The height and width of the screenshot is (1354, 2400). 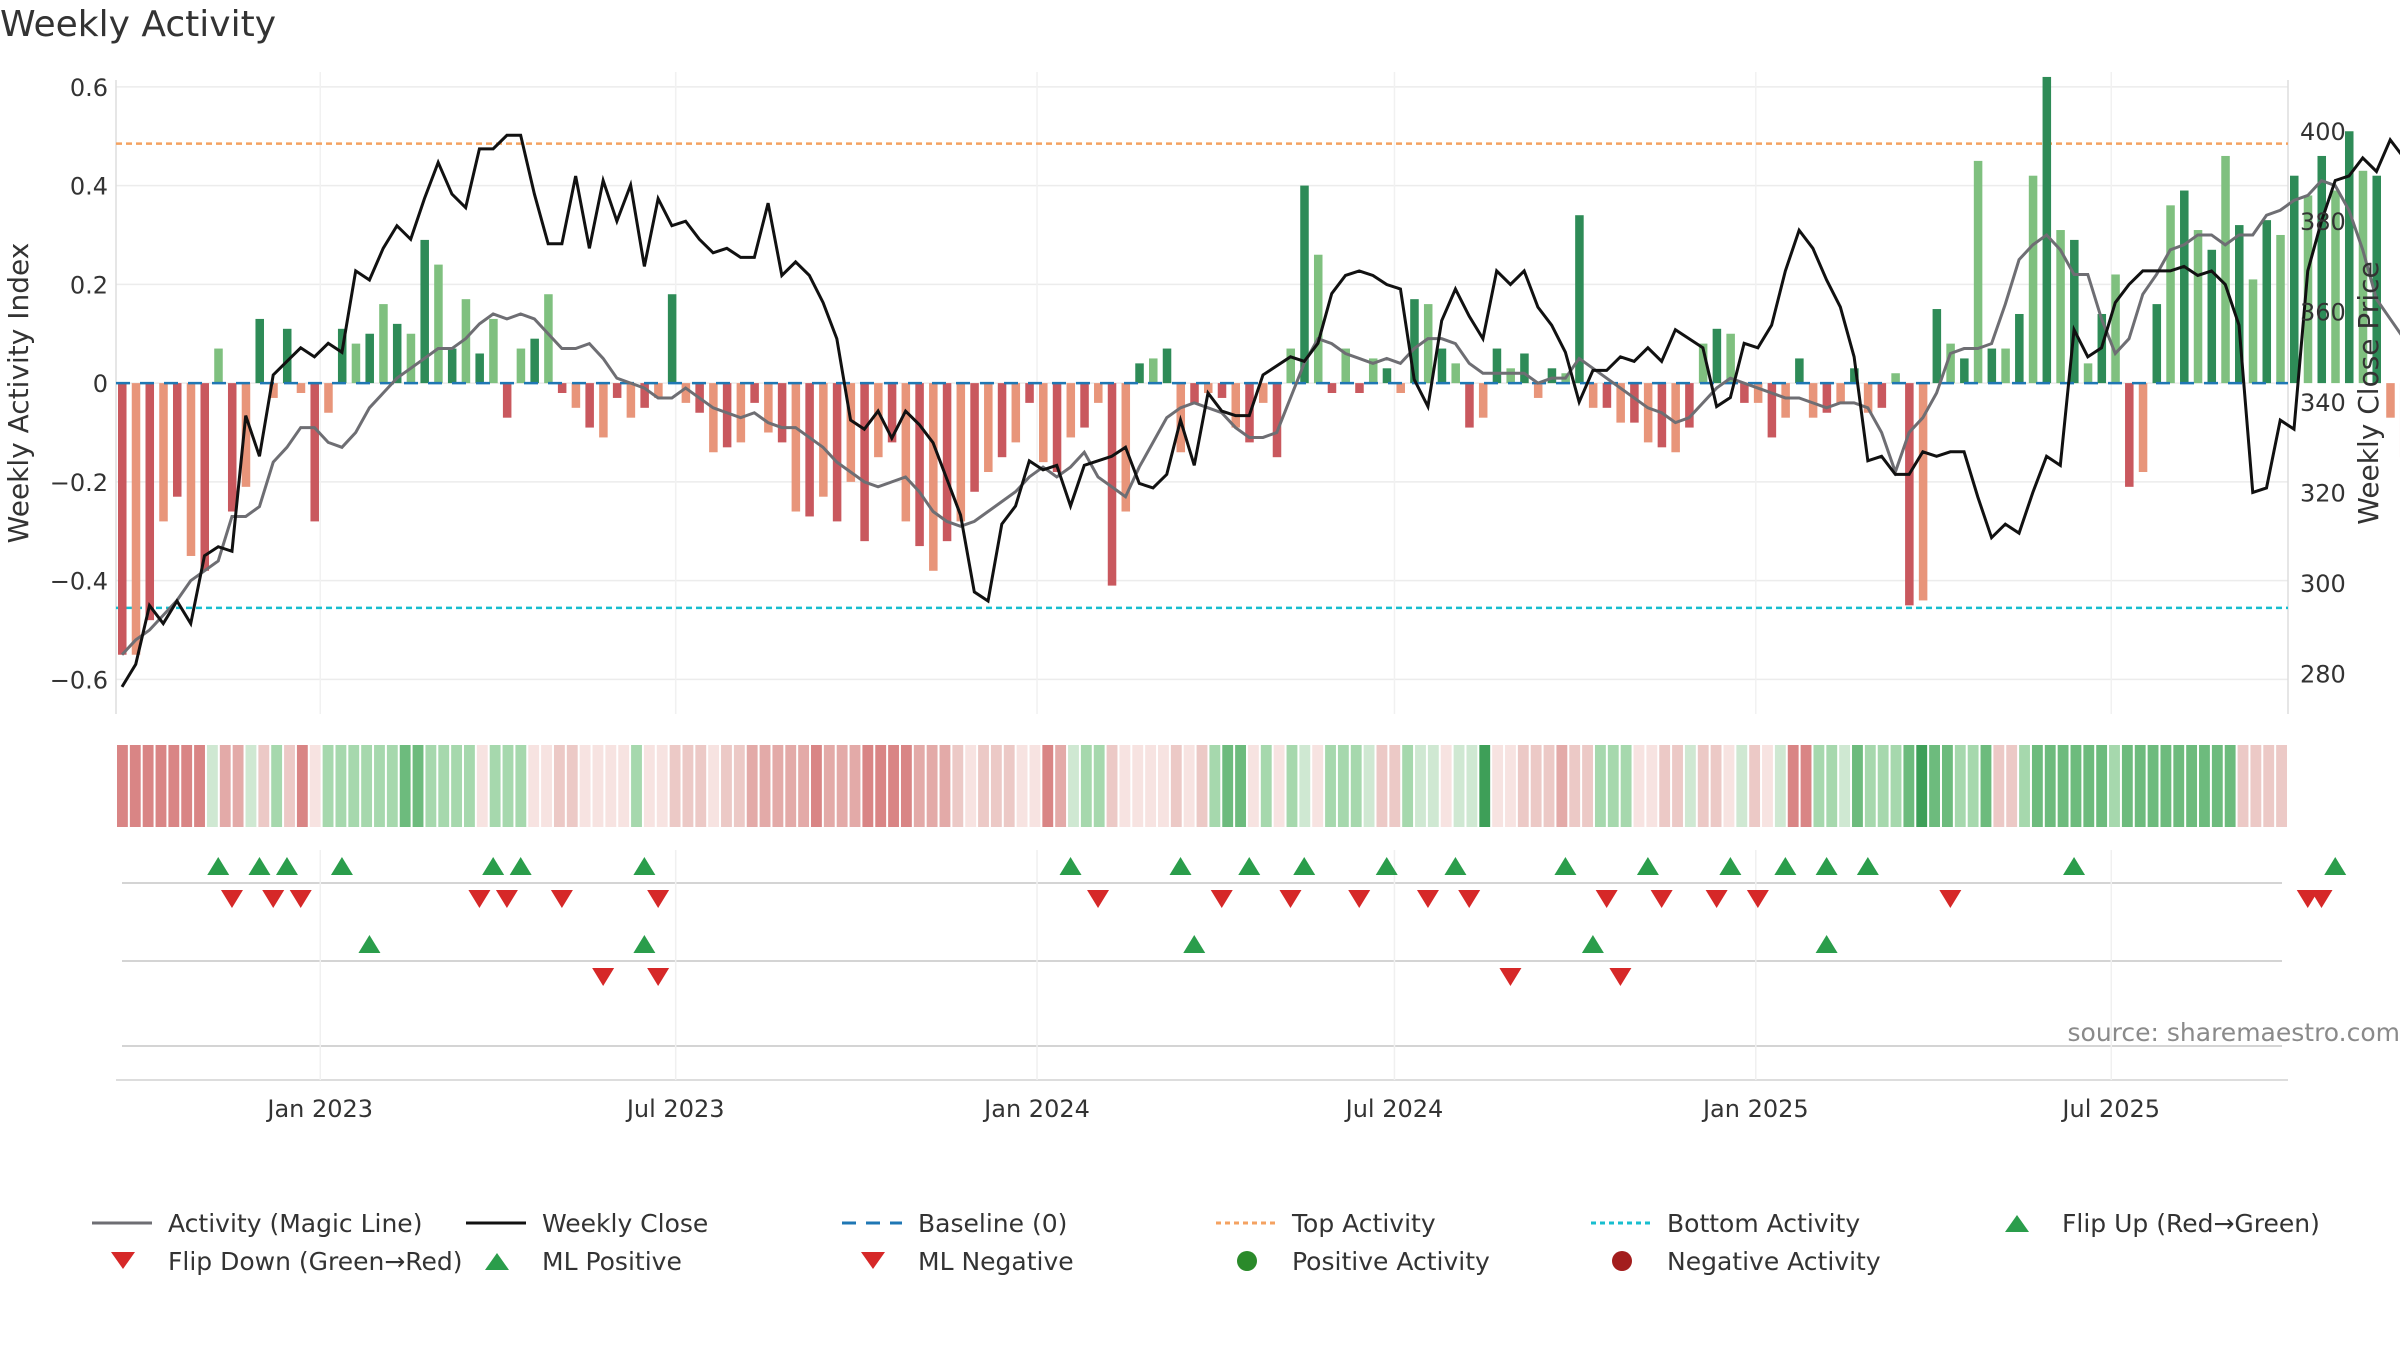 I want to click on legend-item: Weekly Close, so click(x=586, y=1223).